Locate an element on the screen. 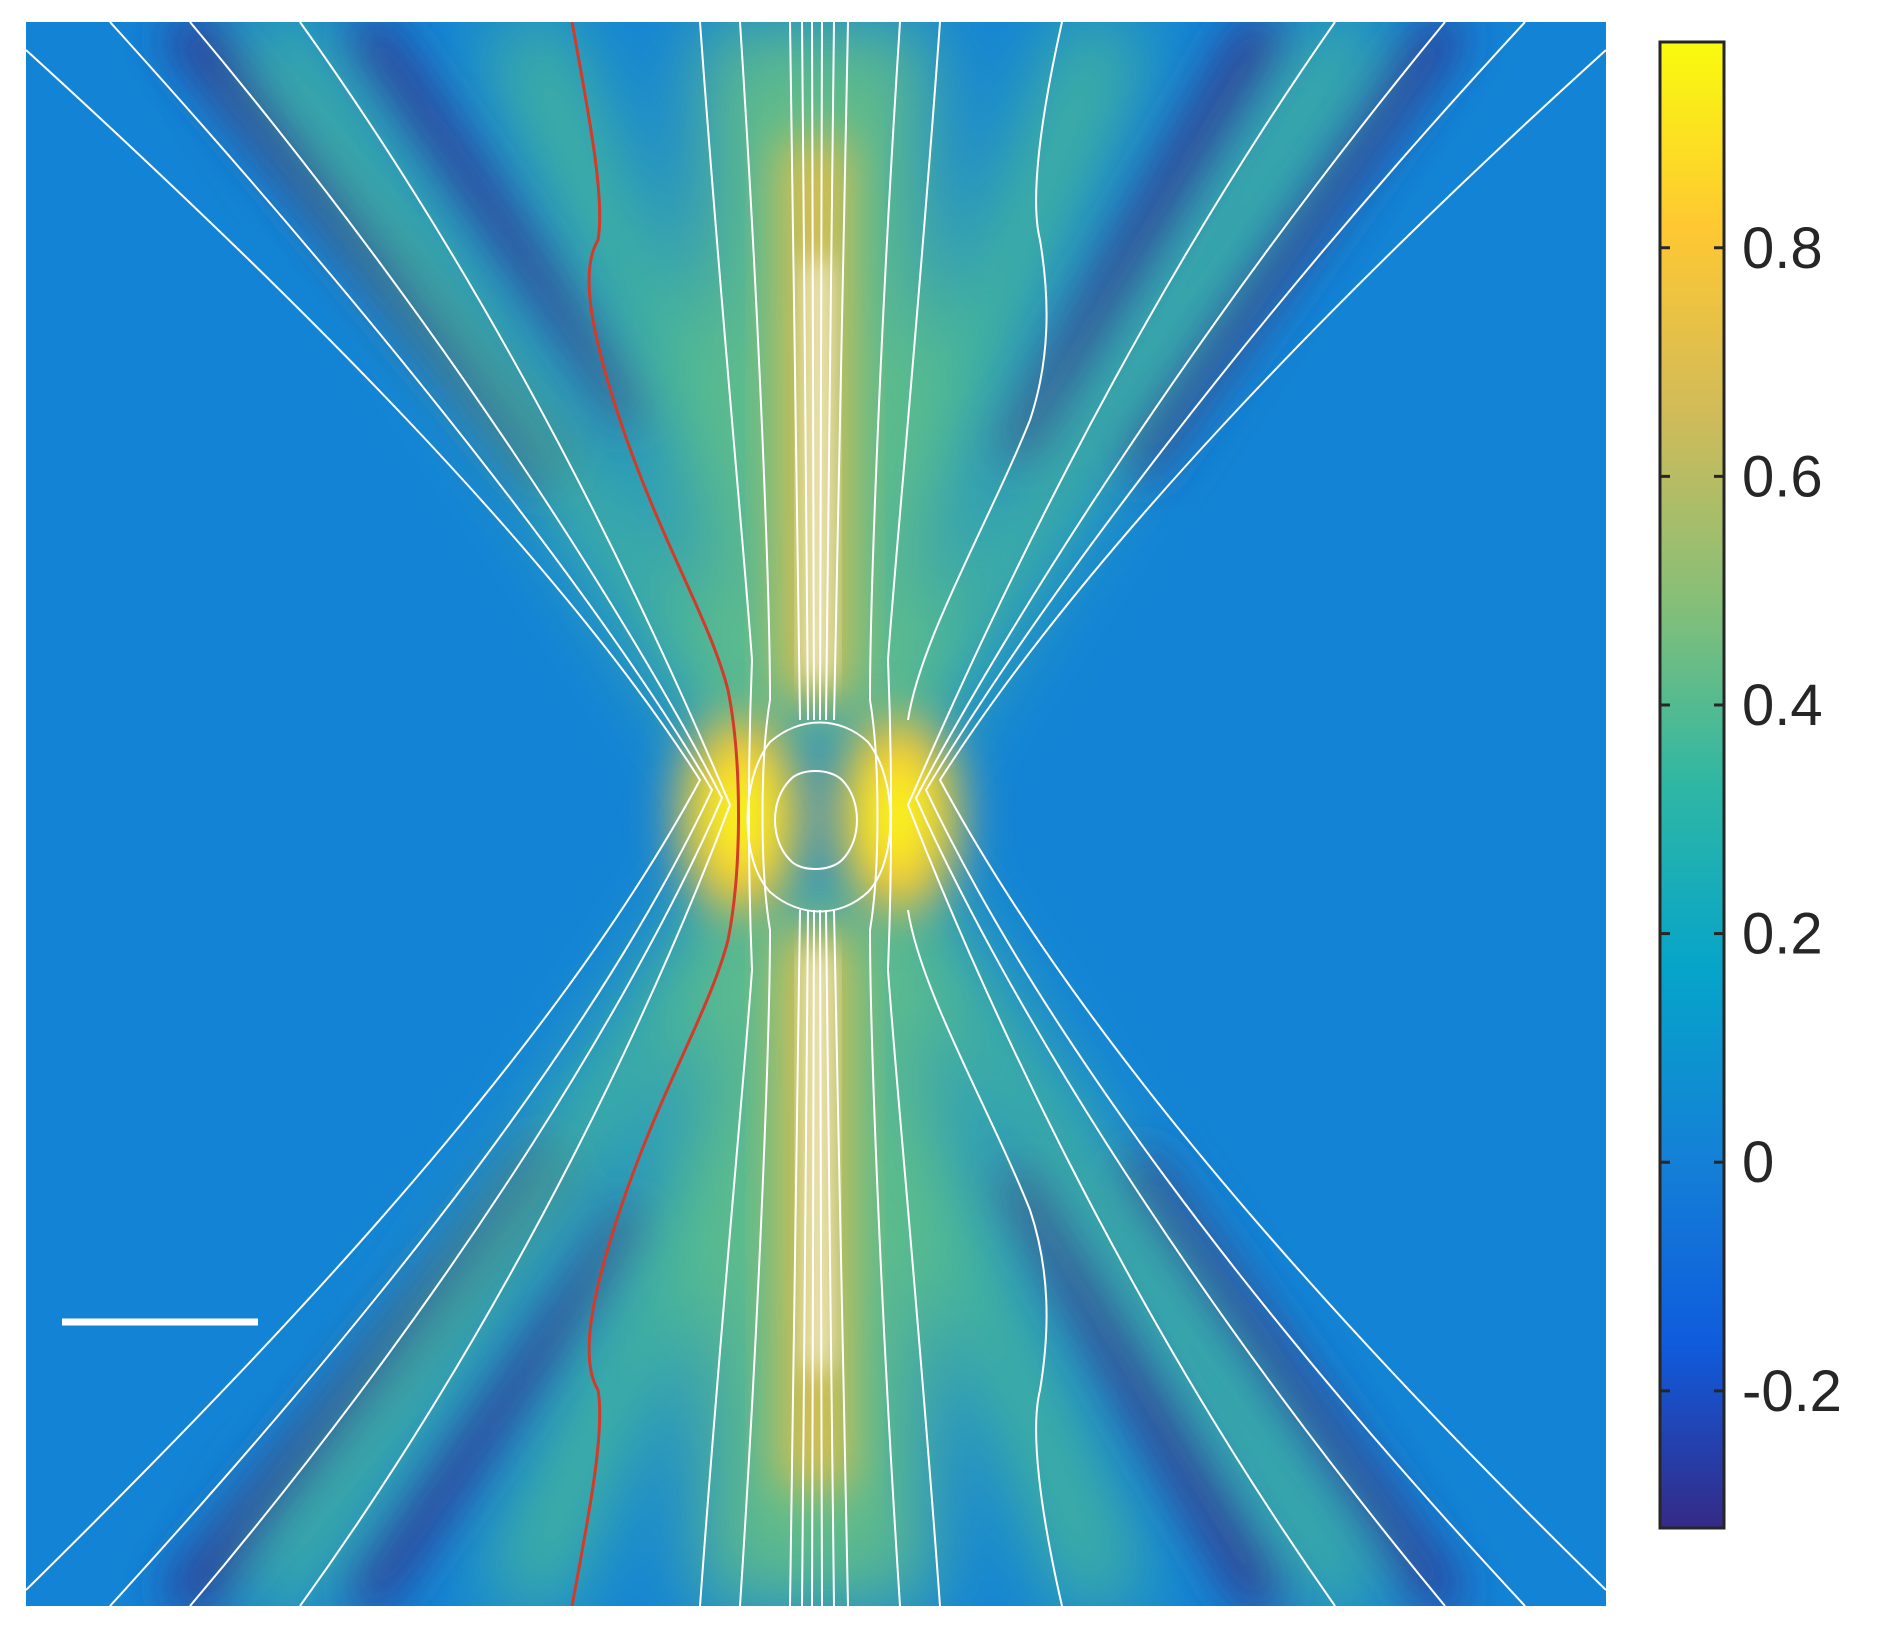 The width and height of the screenshot is (1888, 1630). colorbar-fill is located at coordinates (1692, 785).